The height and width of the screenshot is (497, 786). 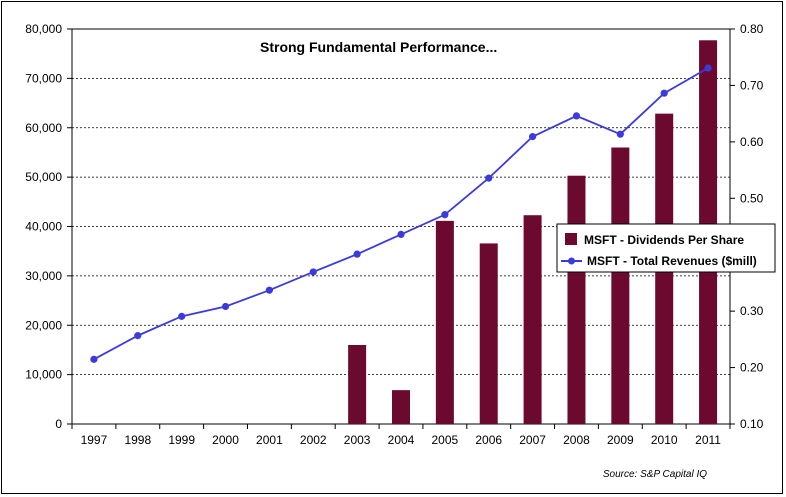 I want to click on right-tick-label: 0.30, so click(x=752, y=311).